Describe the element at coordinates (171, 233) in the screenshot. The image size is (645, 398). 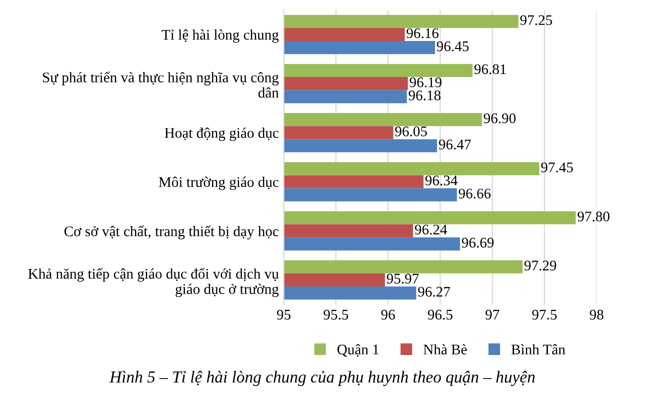
I see `y-tick-label: Cơ sở vật chất, trang thiết bị dạy học` at that location.